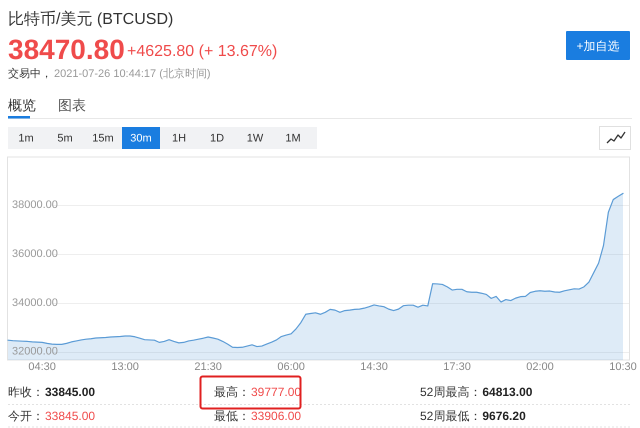  What do you see at coordinates (232, 416) in the screenshot?
I see `text: 最低：` at bounding box center [232, 416].